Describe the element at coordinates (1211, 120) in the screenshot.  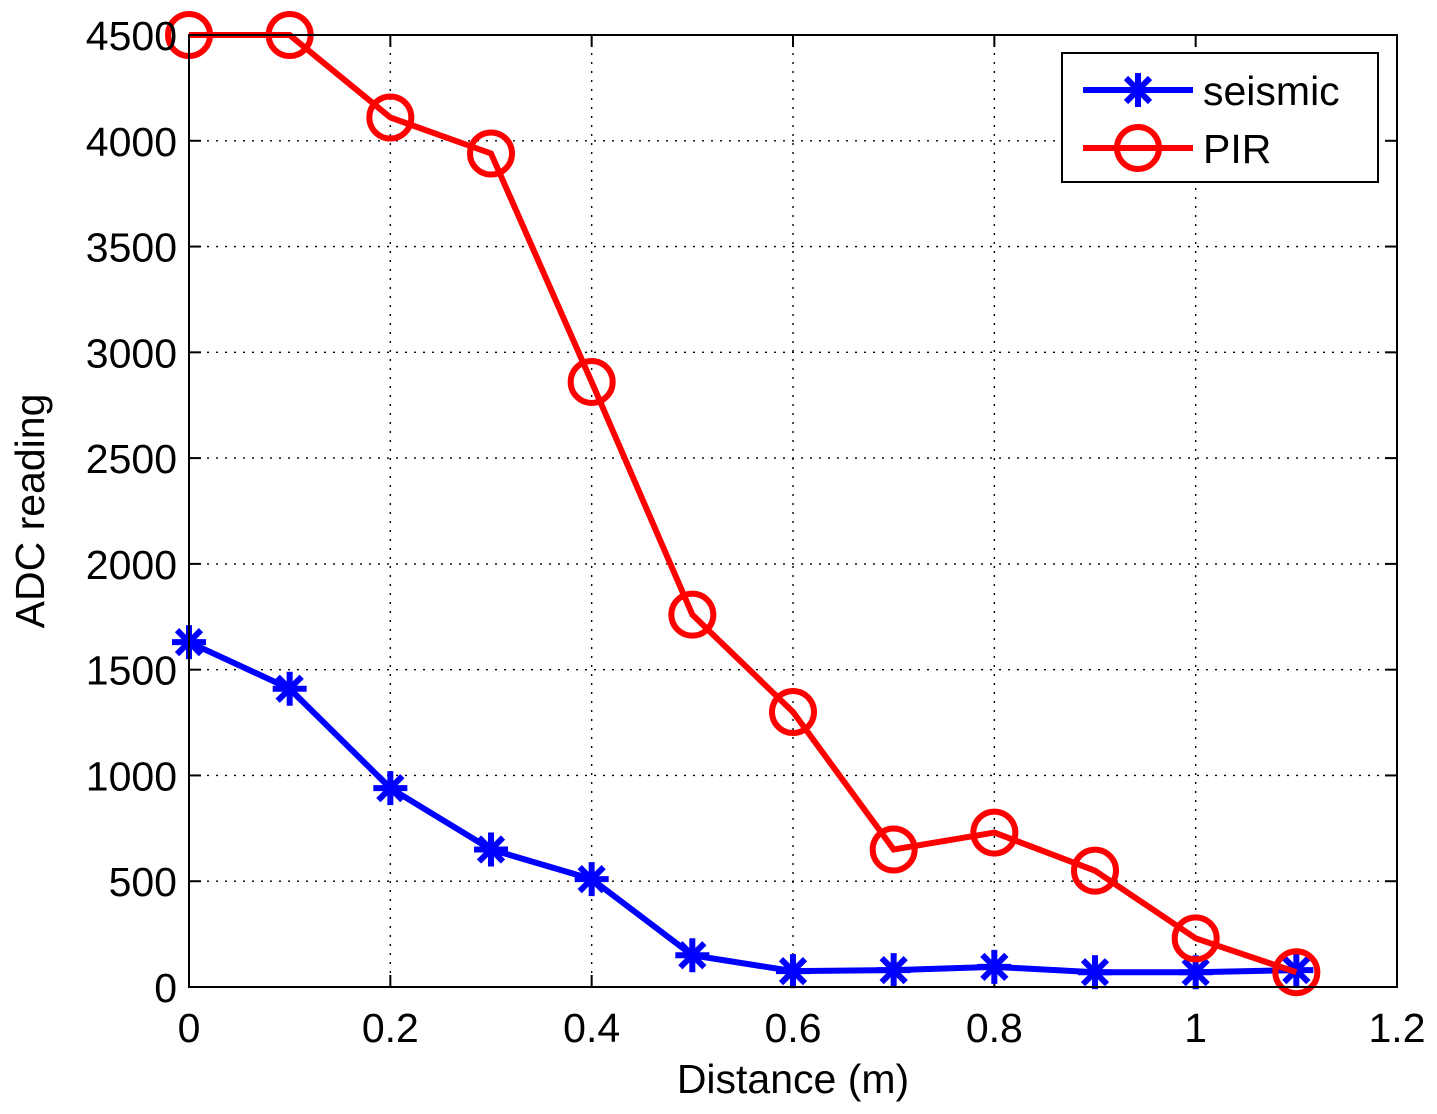
I see `legend-items: seismic PIR` at that location.